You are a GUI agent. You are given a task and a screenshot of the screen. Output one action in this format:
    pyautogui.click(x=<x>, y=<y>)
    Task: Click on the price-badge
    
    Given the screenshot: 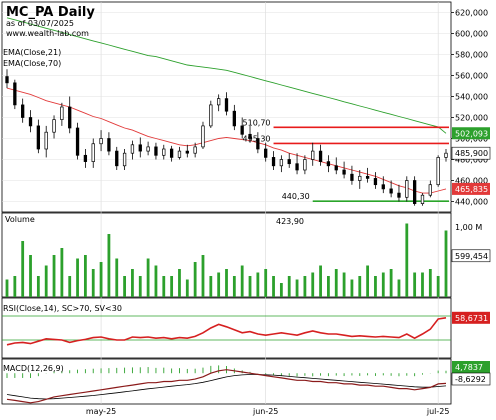 What is the action you would take?
    pyautogui.click(x=471, y=153)
    